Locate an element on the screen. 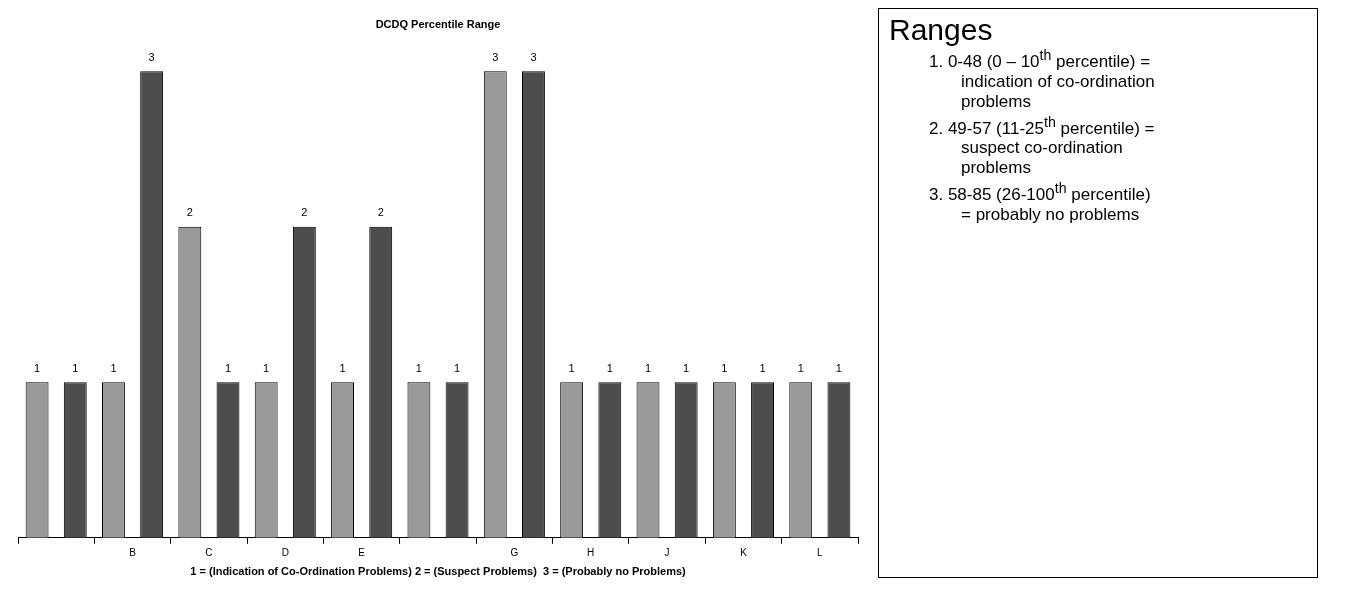 The height and width of the screenshot is (598, 1347). text: 3. 58-85 (26-100$^{th}$ percentile) = probably no problems is located at coordinates (1040, 202).